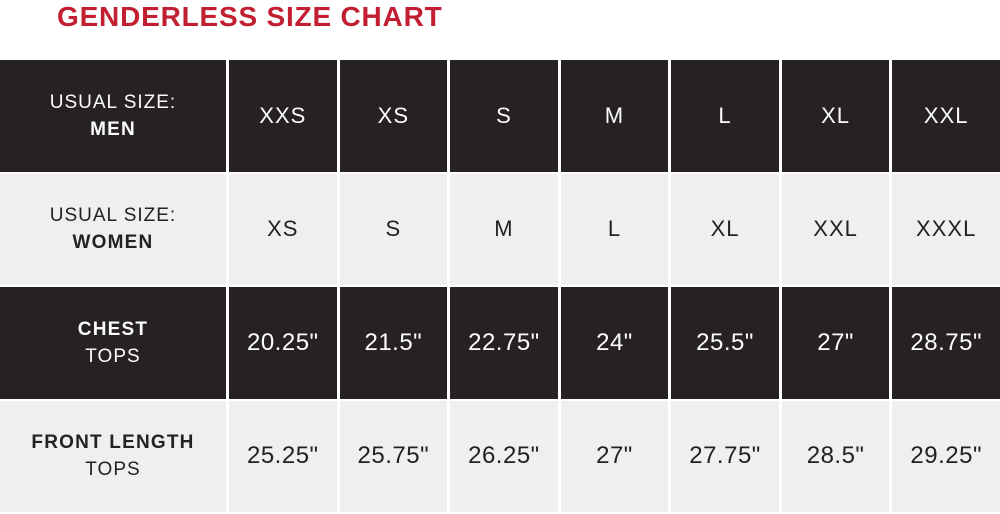 The width and height of the screenshot is (1000, 514). I want to click on size-cell: XXS, so click(283, 116).